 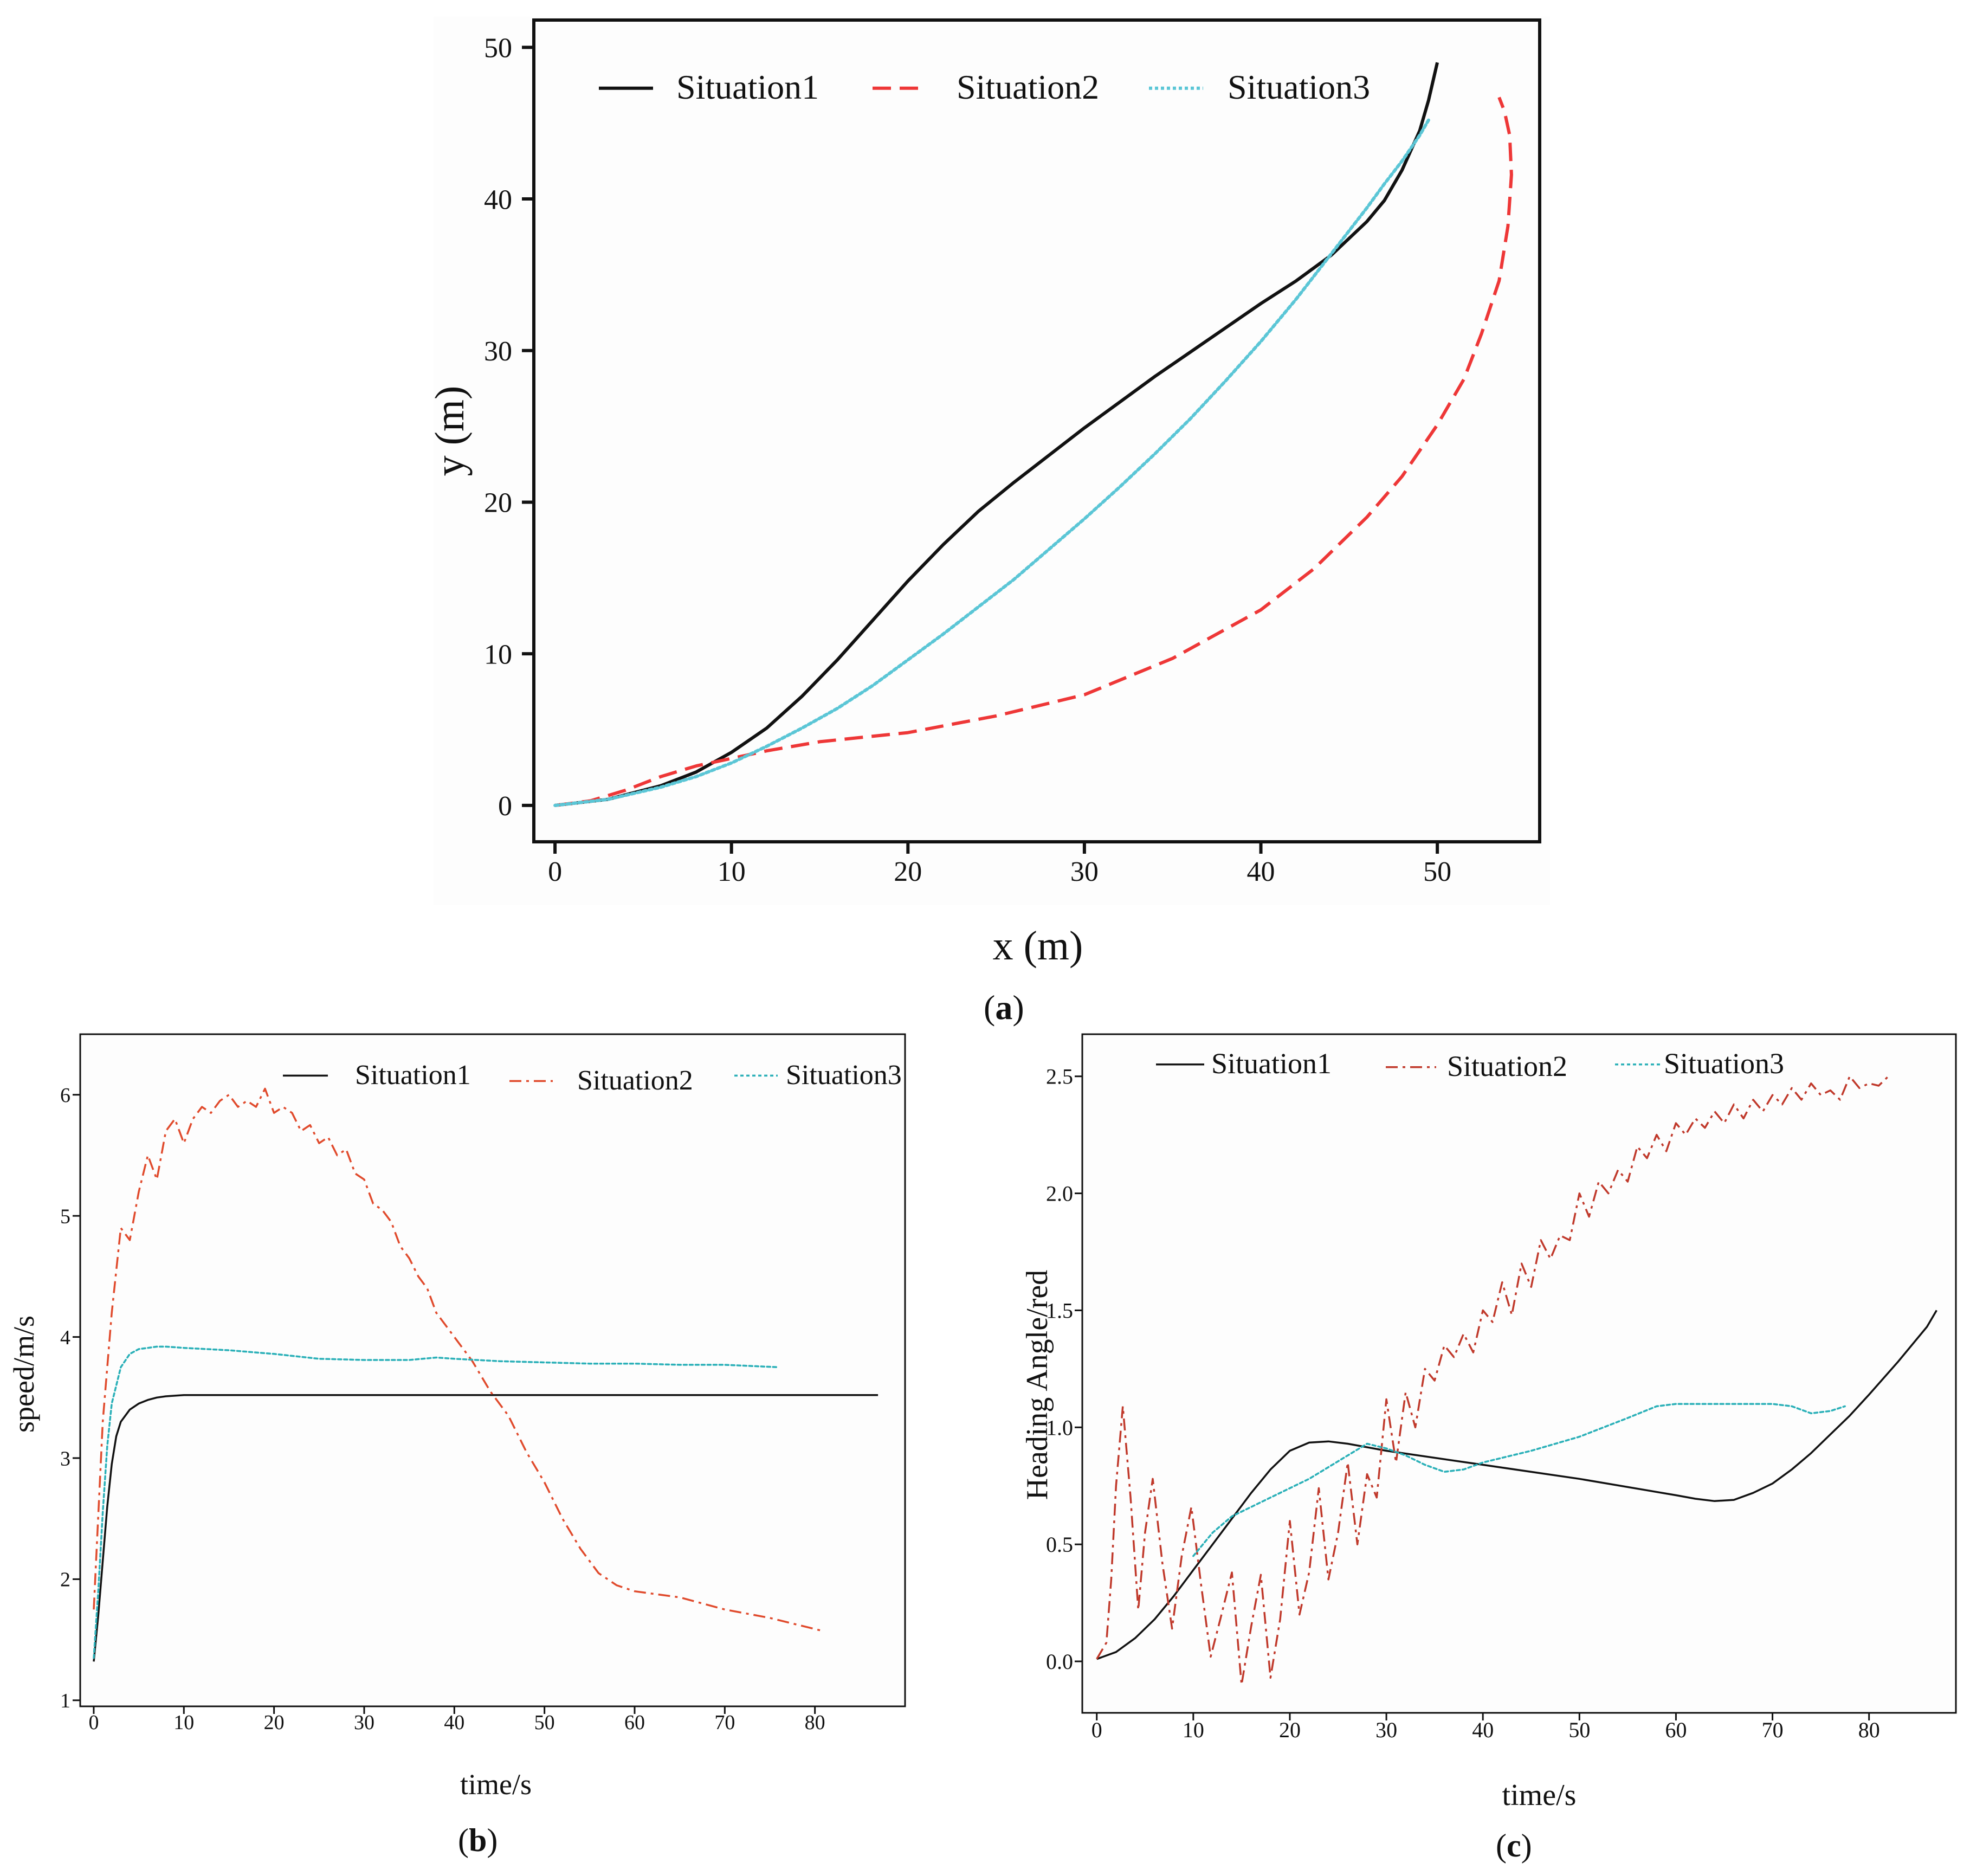 I want to click on y-tick-label: 6, so click(x=65, y=1095).